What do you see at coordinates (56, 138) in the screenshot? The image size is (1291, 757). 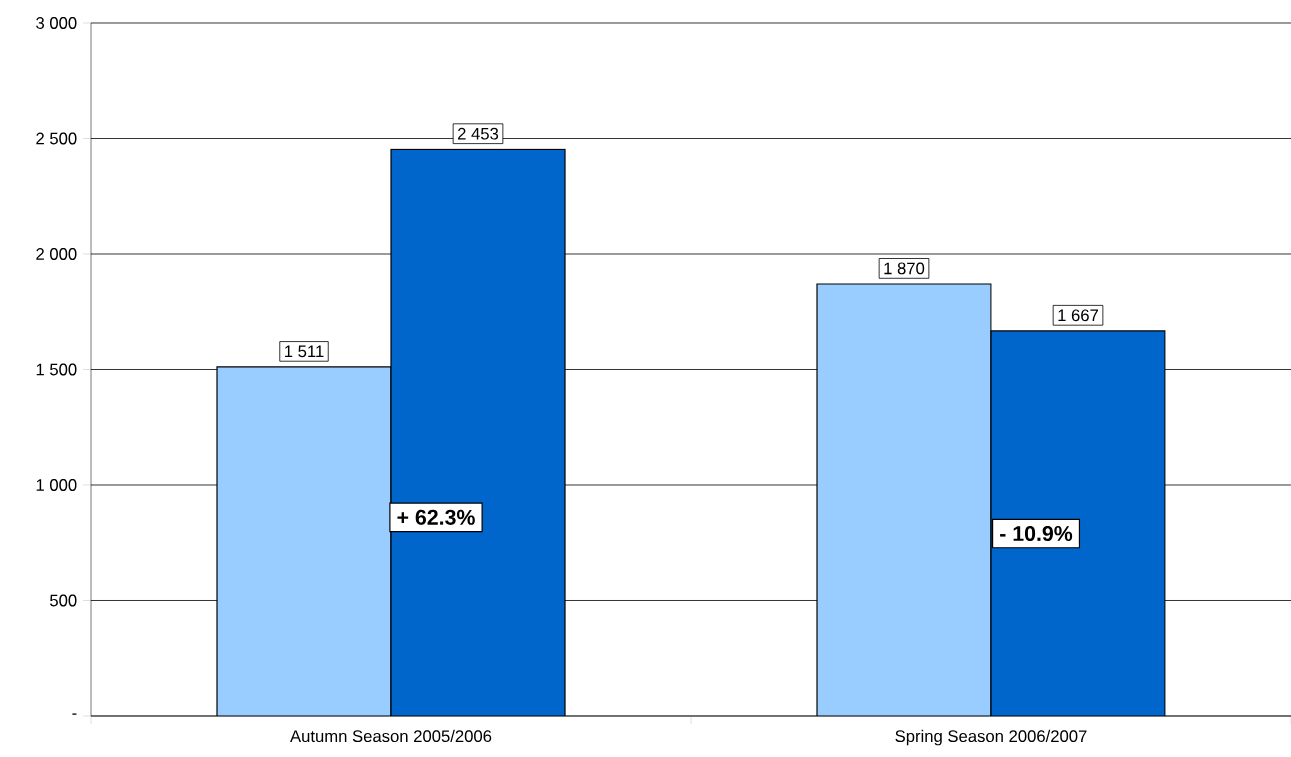 I see `y-tick-label: 2 500` at bounding box center [56, 138].